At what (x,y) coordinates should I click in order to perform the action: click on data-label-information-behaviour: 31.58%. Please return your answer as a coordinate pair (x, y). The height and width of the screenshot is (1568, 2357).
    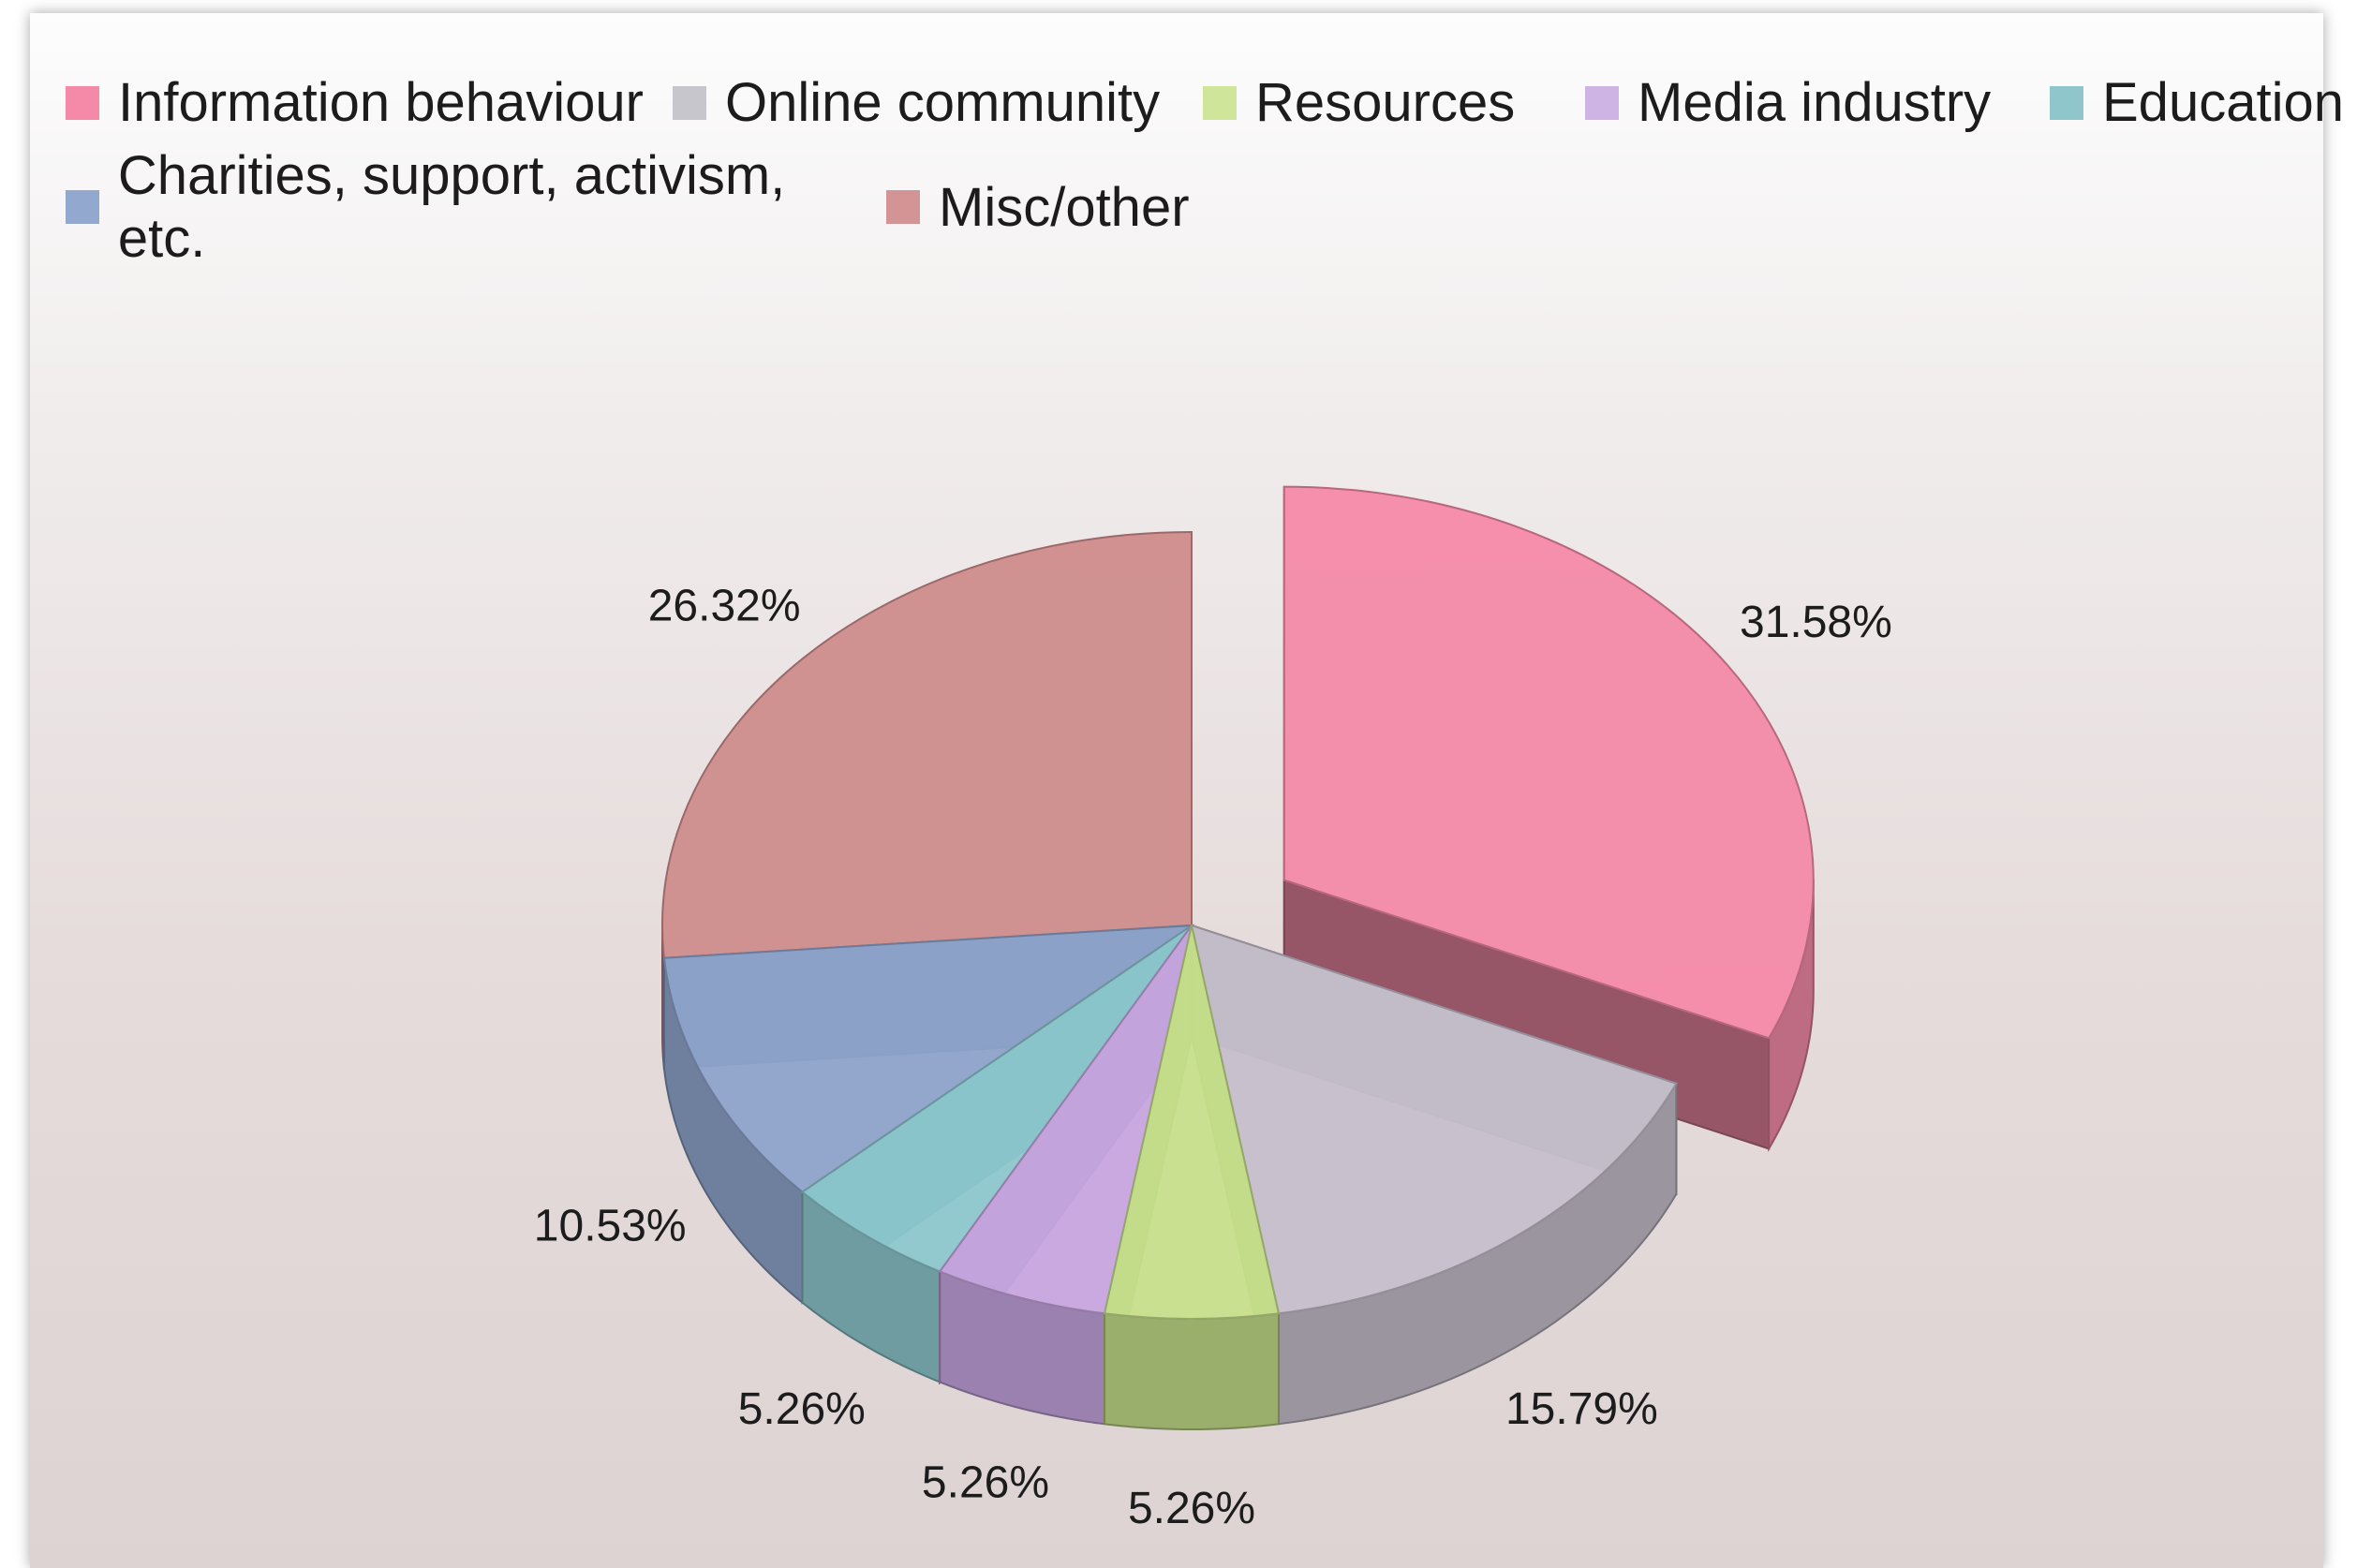
    Looking at the image, I should click on (1816, 622).